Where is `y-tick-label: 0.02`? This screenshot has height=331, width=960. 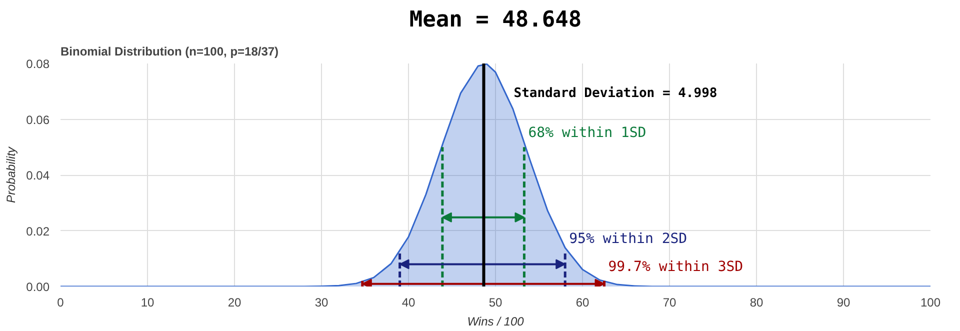 y-tick-label: 0.02 is located at coordinates (38, 231).